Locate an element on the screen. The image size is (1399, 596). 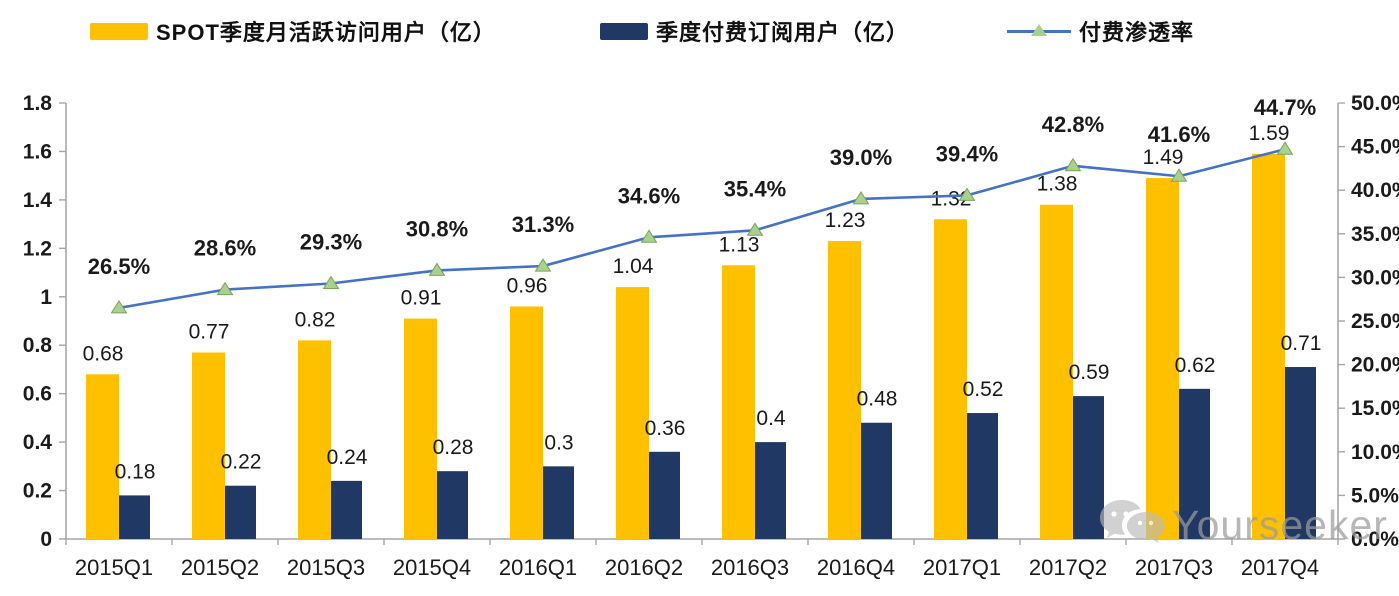
right-axis-tick-label: 10.0% is located at coordinates (1375, 452).